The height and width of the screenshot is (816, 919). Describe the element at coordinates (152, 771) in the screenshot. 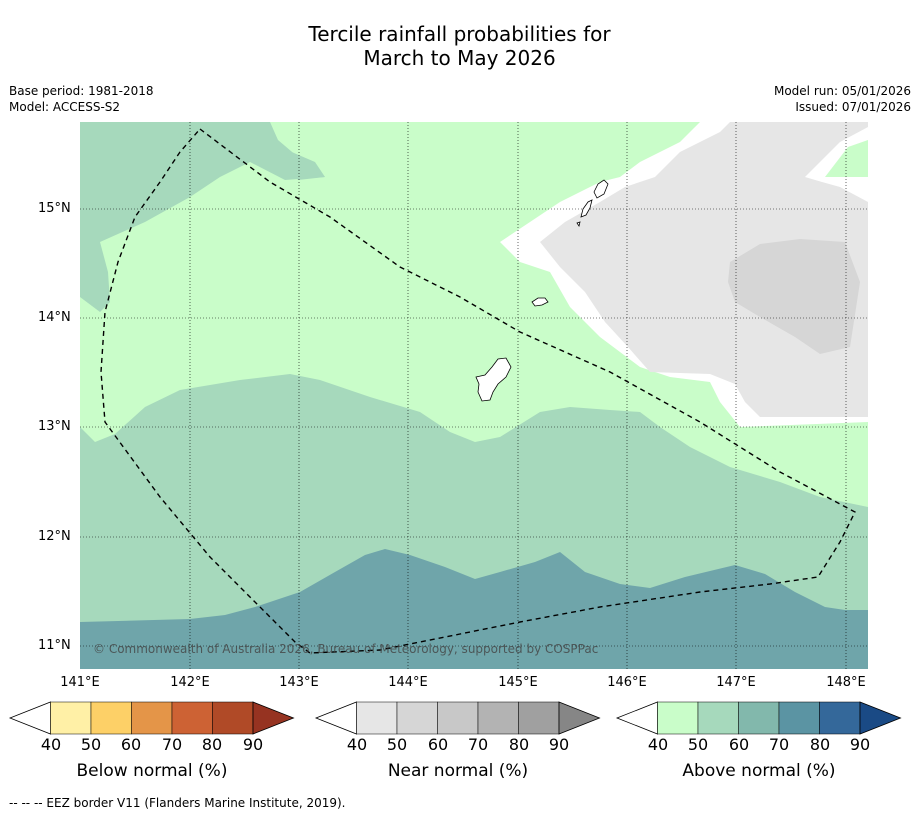

I see `colorbar-below-label: Below normal (%)` at that location.